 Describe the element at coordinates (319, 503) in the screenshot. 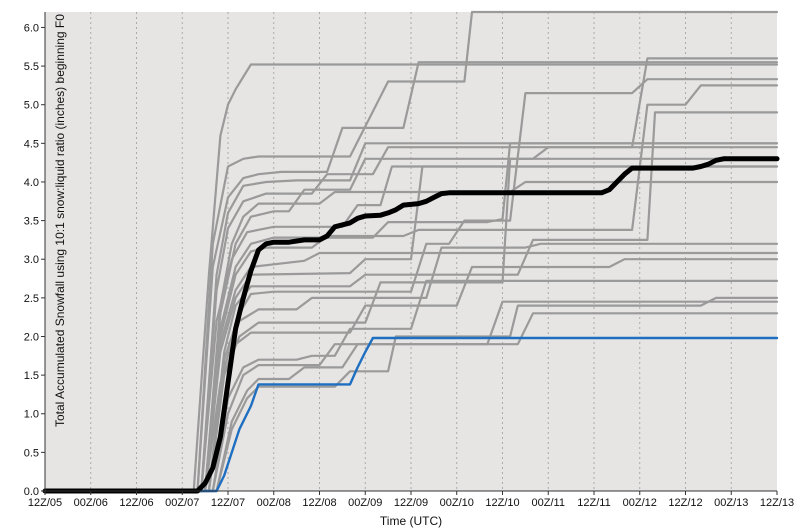

I see `x-tick-label: 12Z/08` at that location.